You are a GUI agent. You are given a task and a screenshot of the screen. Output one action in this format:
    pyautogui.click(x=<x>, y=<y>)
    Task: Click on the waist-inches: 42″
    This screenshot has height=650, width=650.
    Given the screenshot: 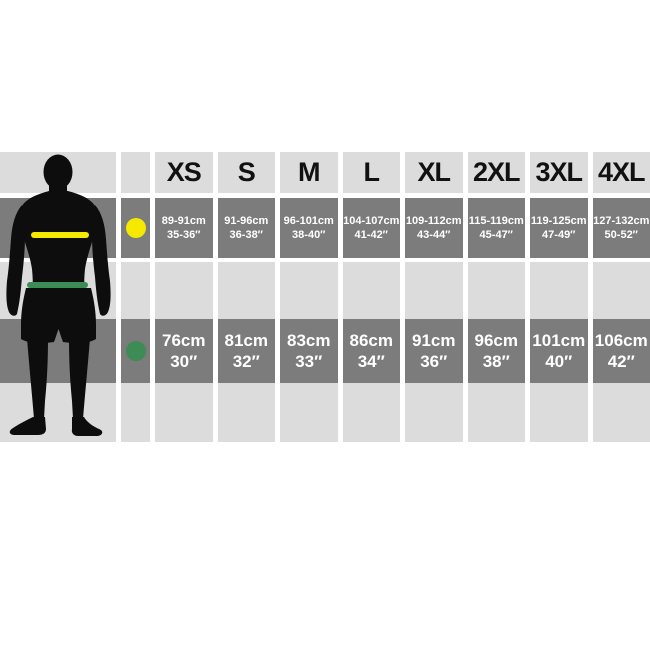 What is the action you would take?
    pyautogui.click(x=621, y=361)
    